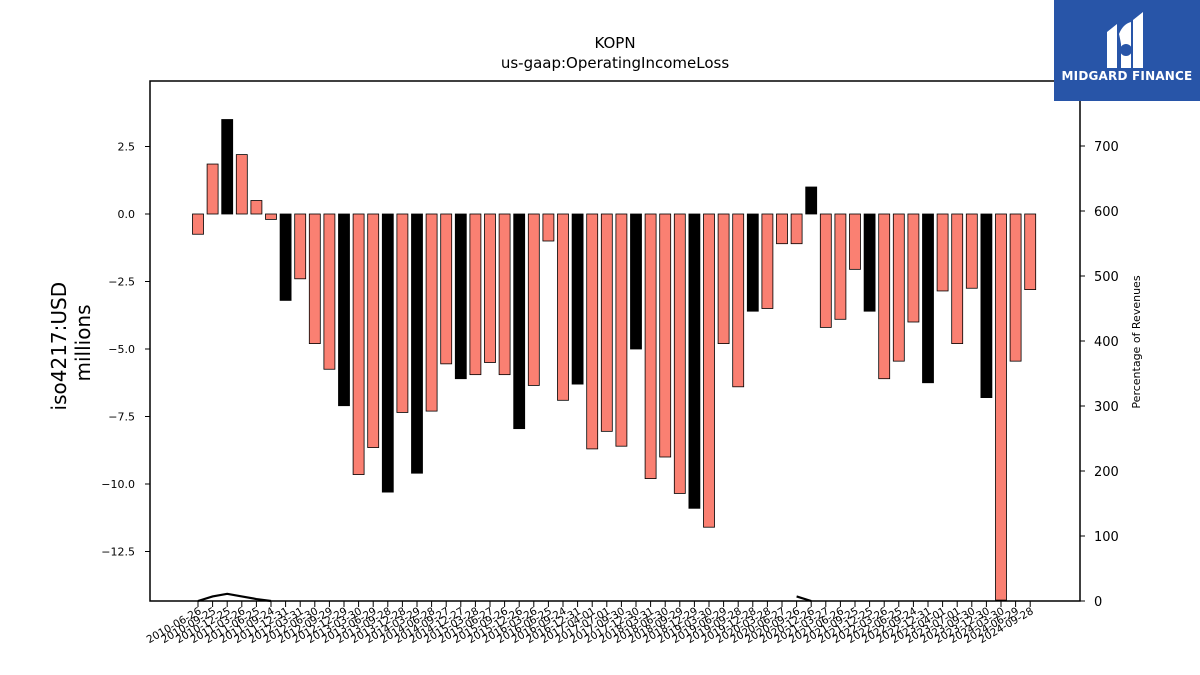  What do you see at coordinates (1106, 147) in the screenshot?
I see `y2-tick-label: 700` at bounding box center [1106, 147].